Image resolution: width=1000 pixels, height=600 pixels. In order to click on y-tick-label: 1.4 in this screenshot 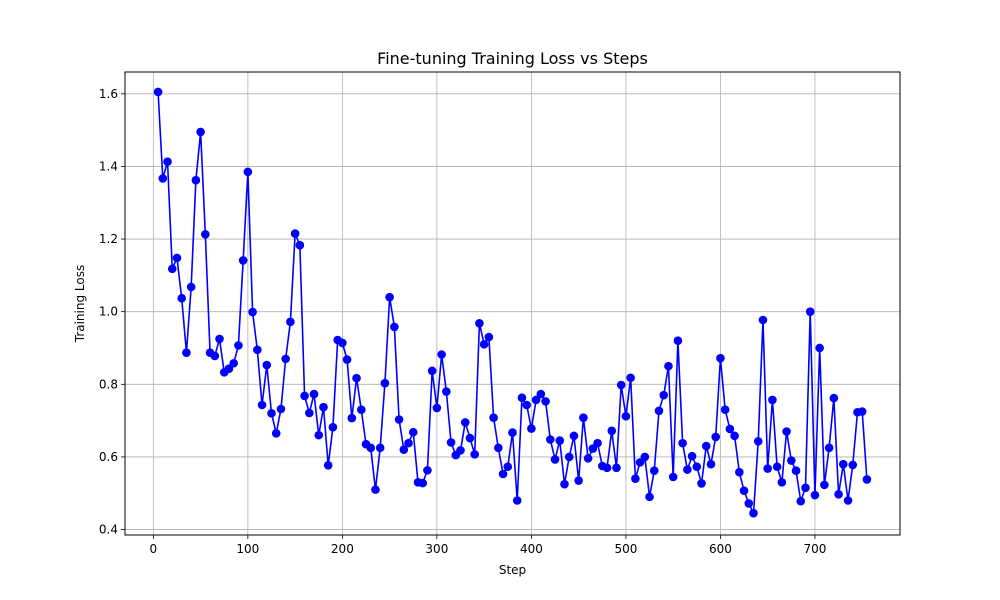, I will do `click(108, 166)`.